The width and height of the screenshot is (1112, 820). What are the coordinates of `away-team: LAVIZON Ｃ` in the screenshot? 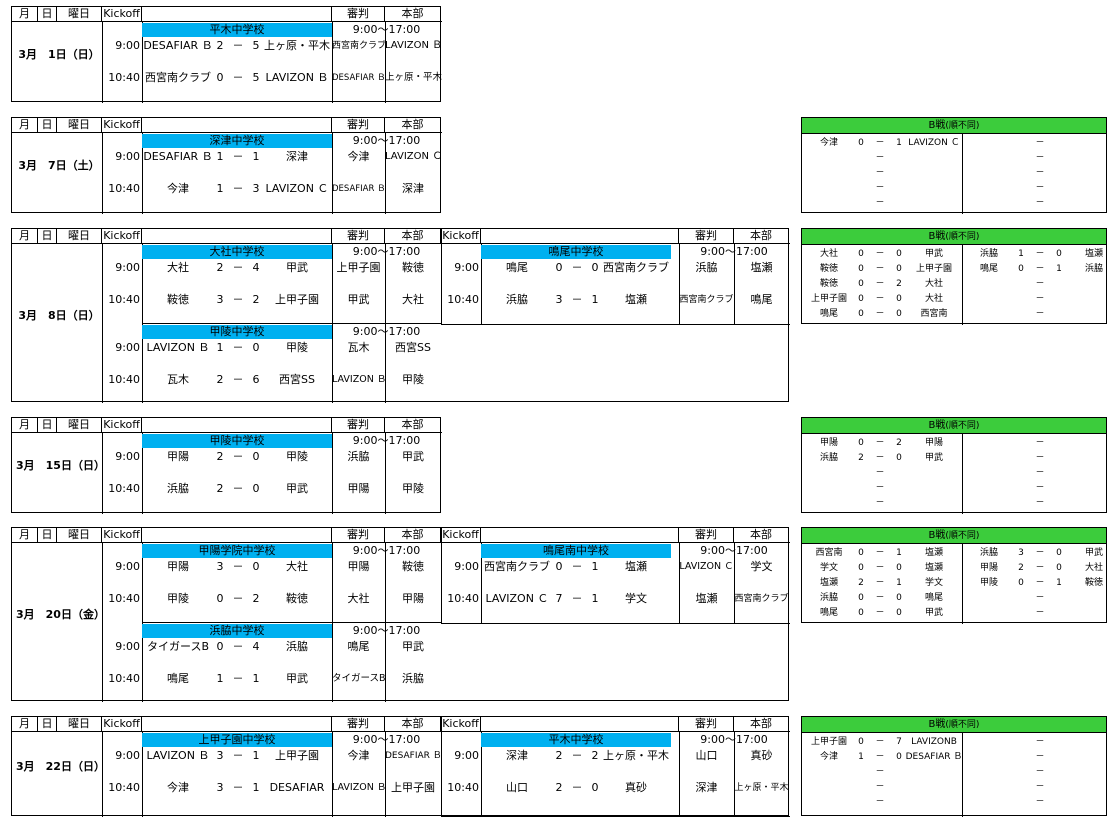 It's located at (297, 188).